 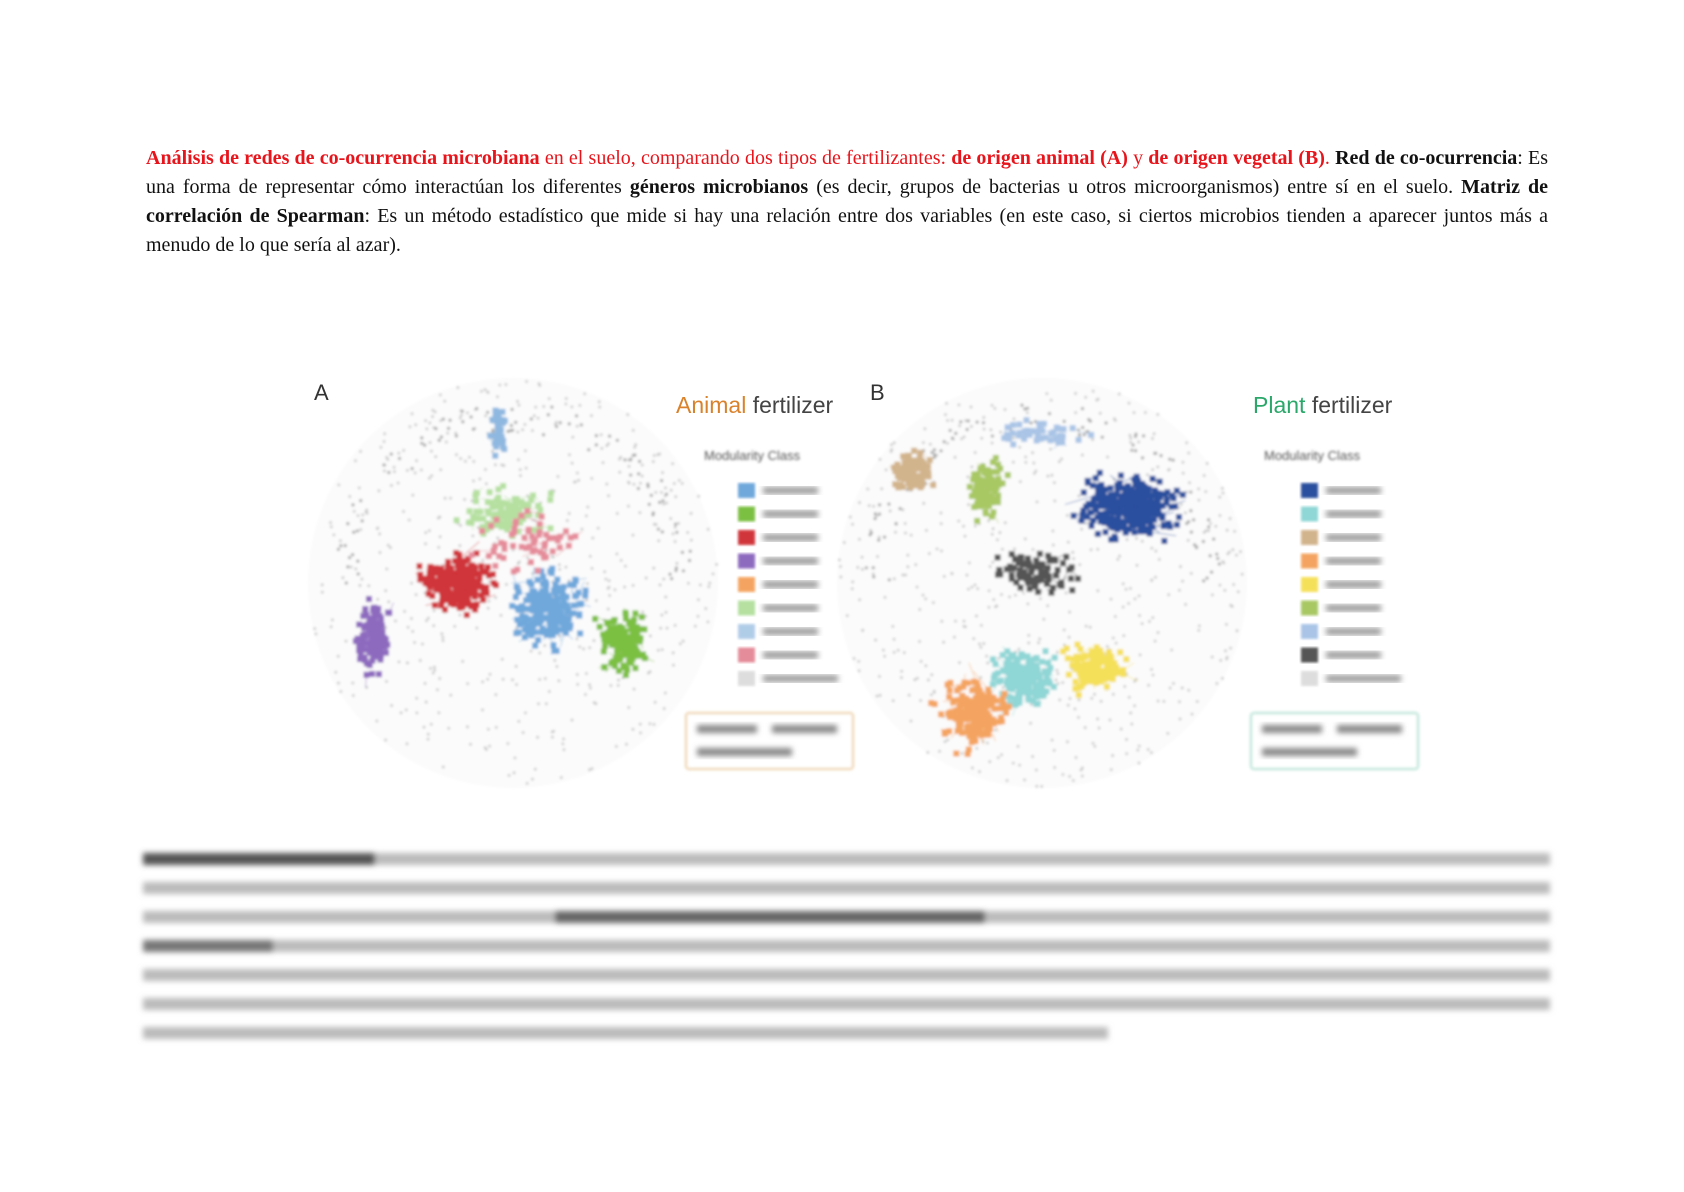 I want to click on legend-swatch, so click(x=1309, y=561).